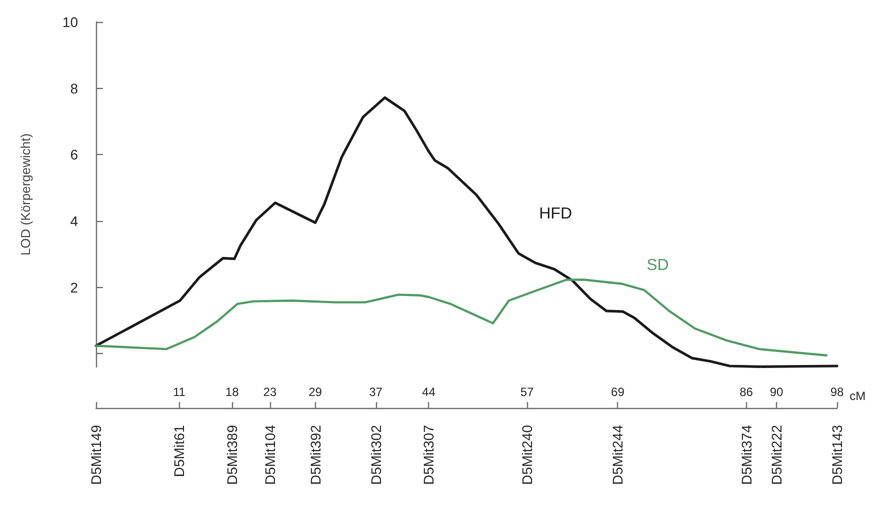 This screenshot has height=519, width=881. Describe the element at coordinates (428, 454) in the screenshot. I see `text: D5Mit307` at that location.